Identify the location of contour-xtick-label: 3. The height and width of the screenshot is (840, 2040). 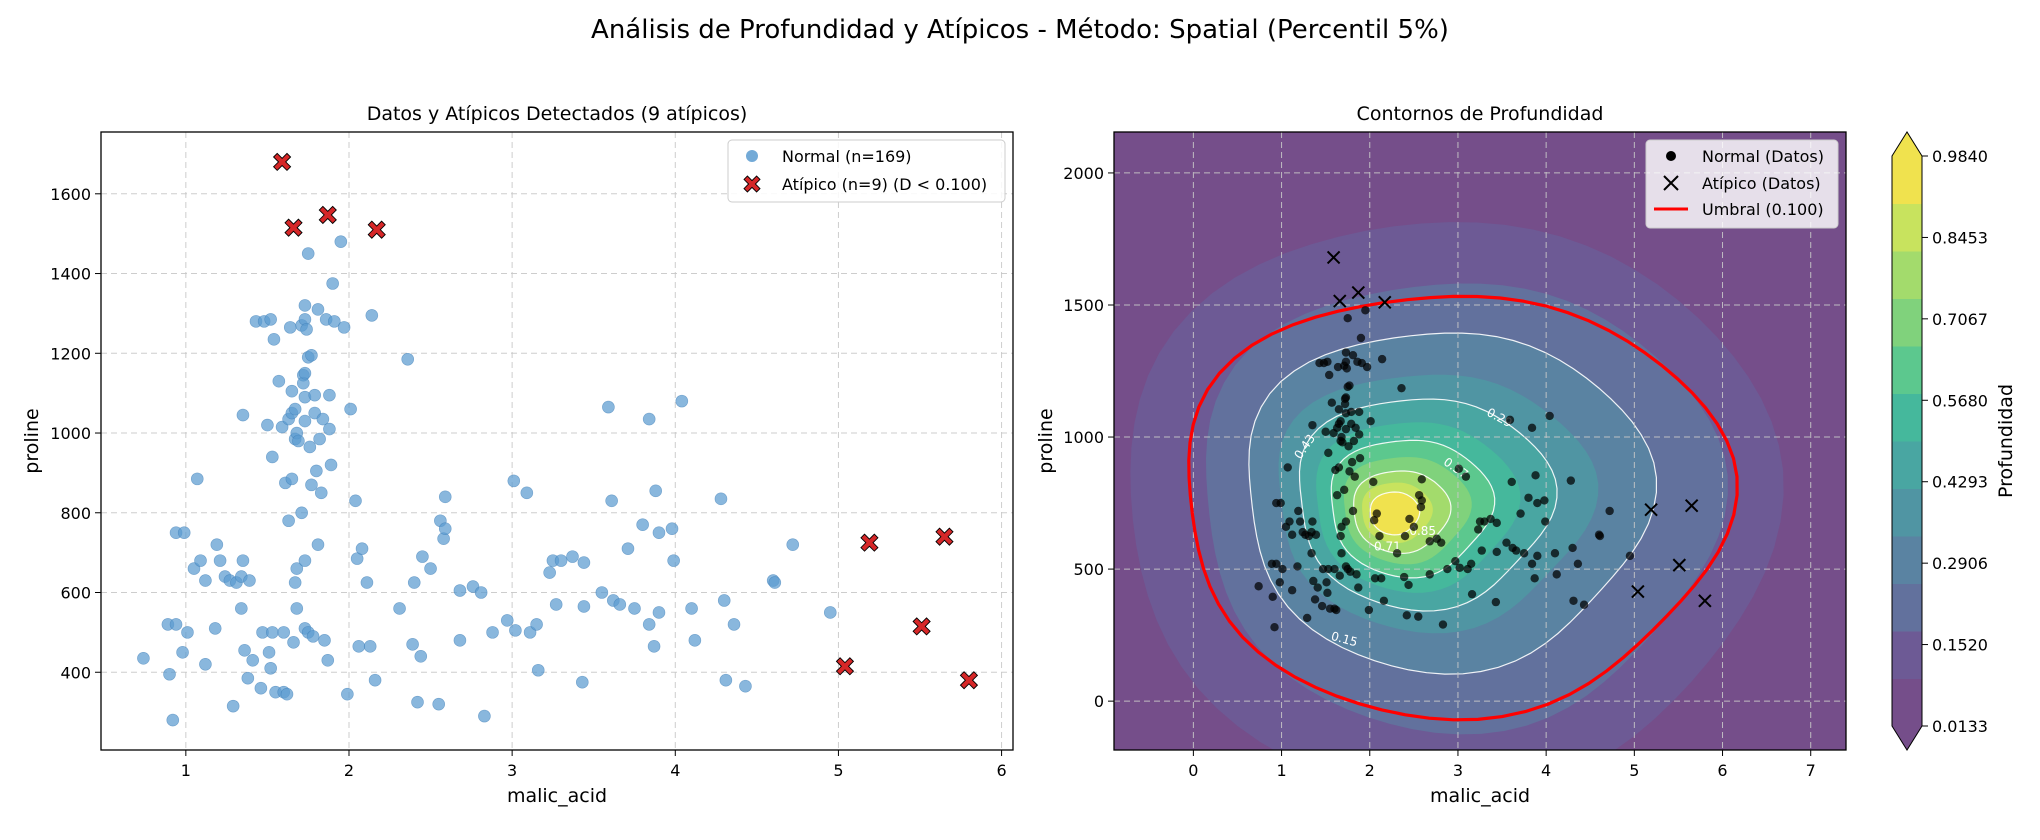
(1458, 770).